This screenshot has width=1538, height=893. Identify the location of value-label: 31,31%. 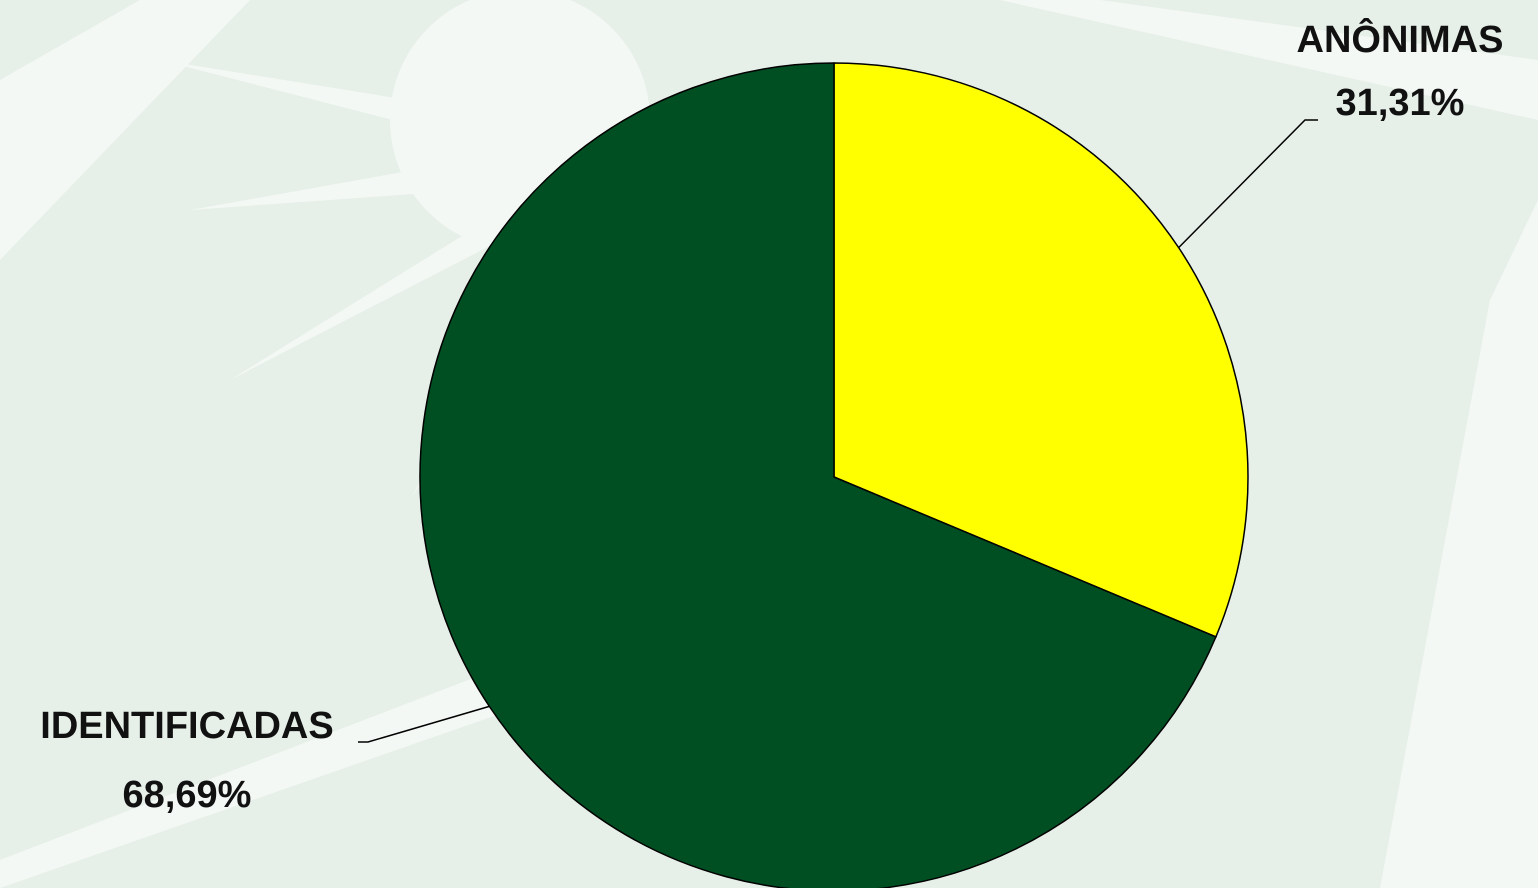
(1400, 103).